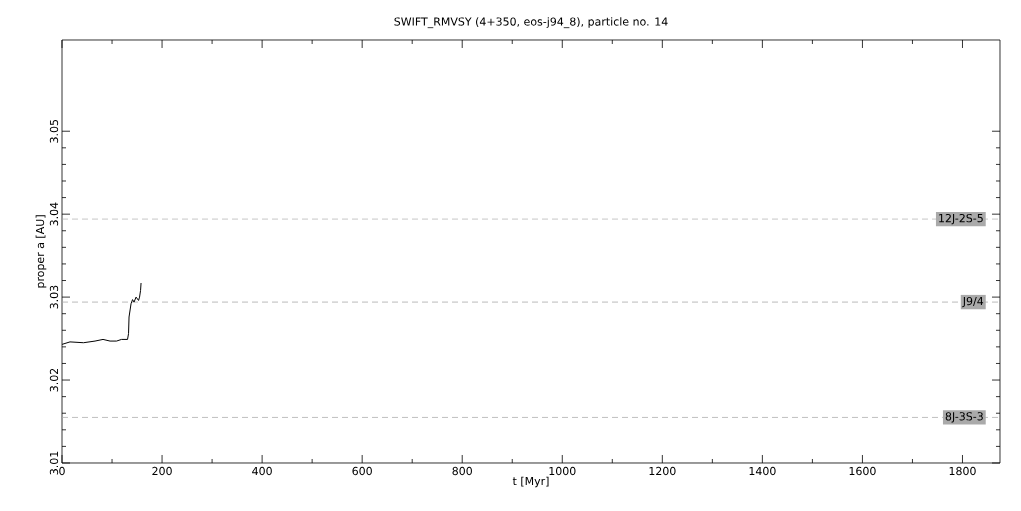 The image size is (1021, 511). What do you see at coordinates (62, 471) in the screenshot?
I see `x-tick-label: 0` at bounding box center [62, 471].